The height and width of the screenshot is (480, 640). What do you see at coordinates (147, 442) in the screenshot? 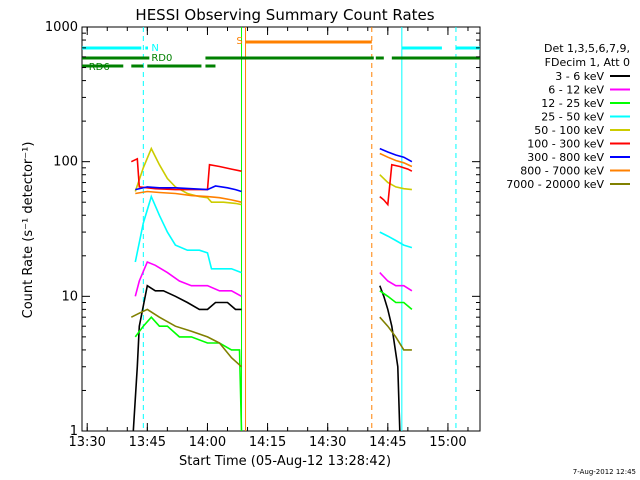
I see `x-tick-label: 13:45` at bounding box center [147, 442].